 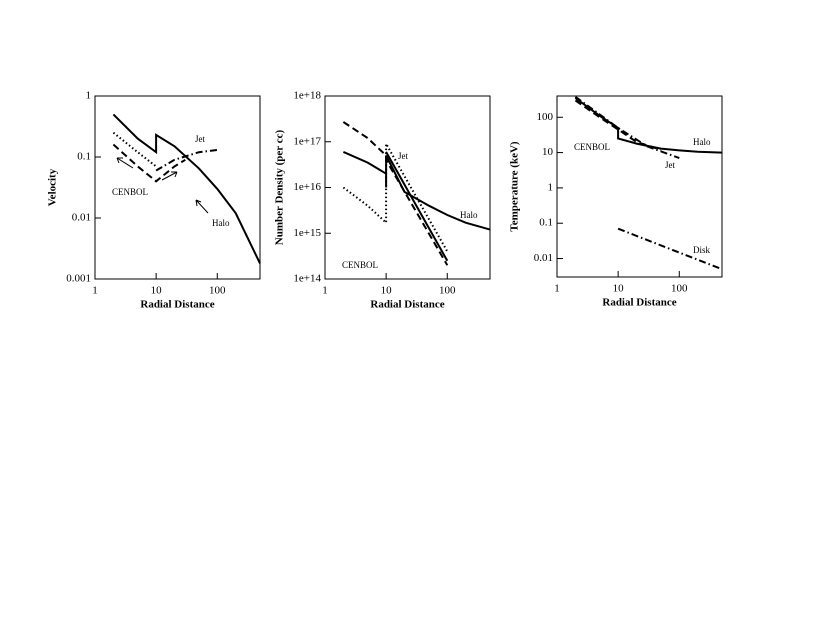 I want to click on y-tick-label: 10, so click(x=548, y=152).